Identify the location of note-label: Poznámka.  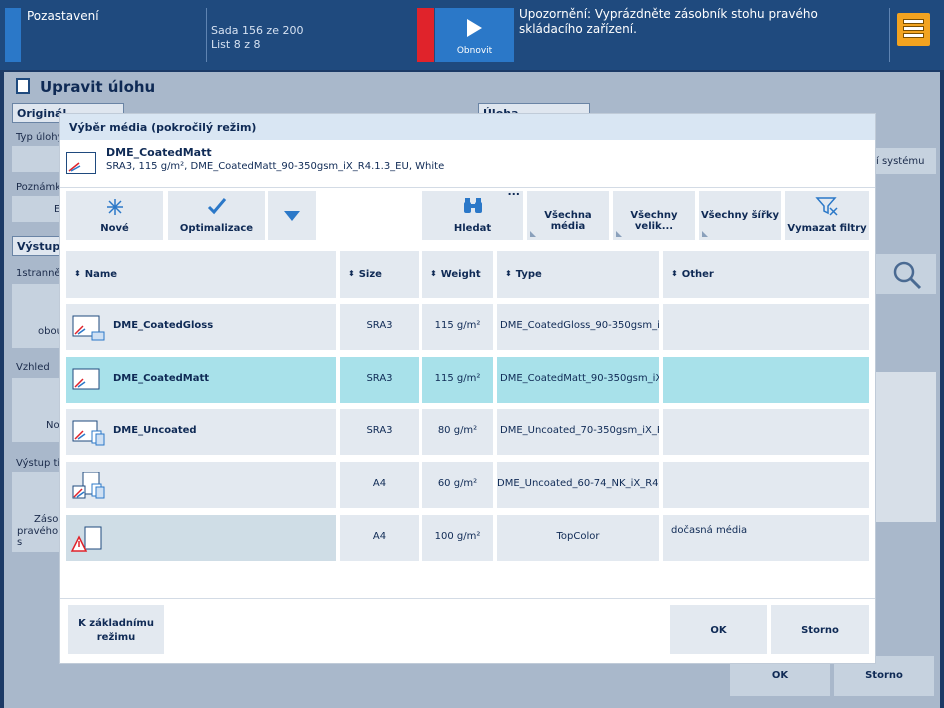
(41, 187).